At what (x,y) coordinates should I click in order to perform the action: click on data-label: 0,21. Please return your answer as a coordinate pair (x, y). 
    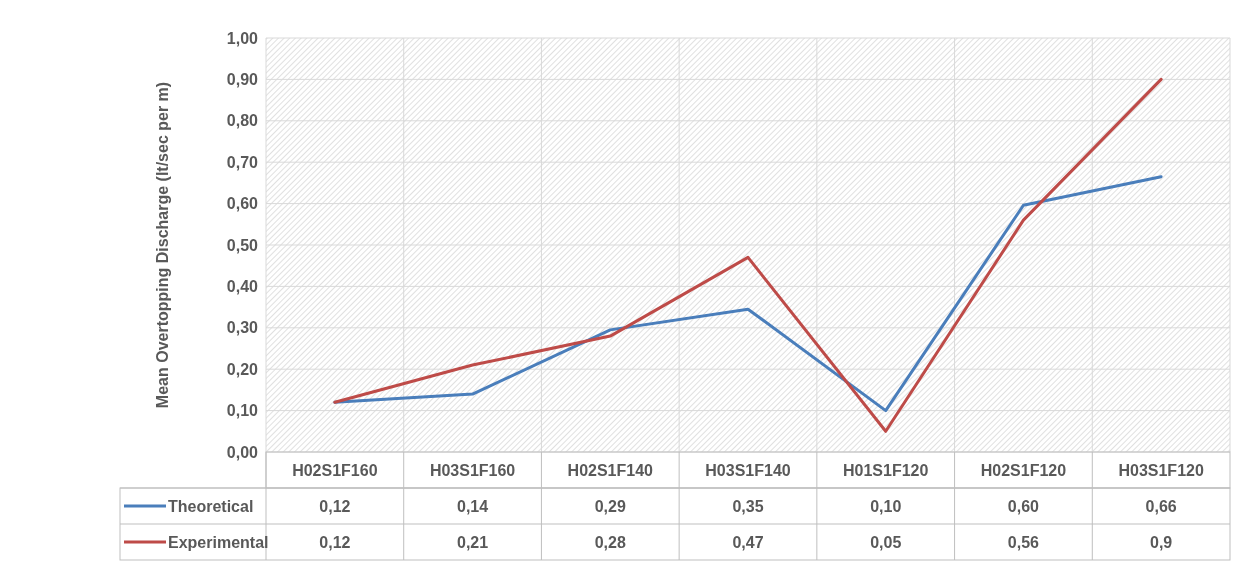
    Looking at the image, I should click on (473, 542).